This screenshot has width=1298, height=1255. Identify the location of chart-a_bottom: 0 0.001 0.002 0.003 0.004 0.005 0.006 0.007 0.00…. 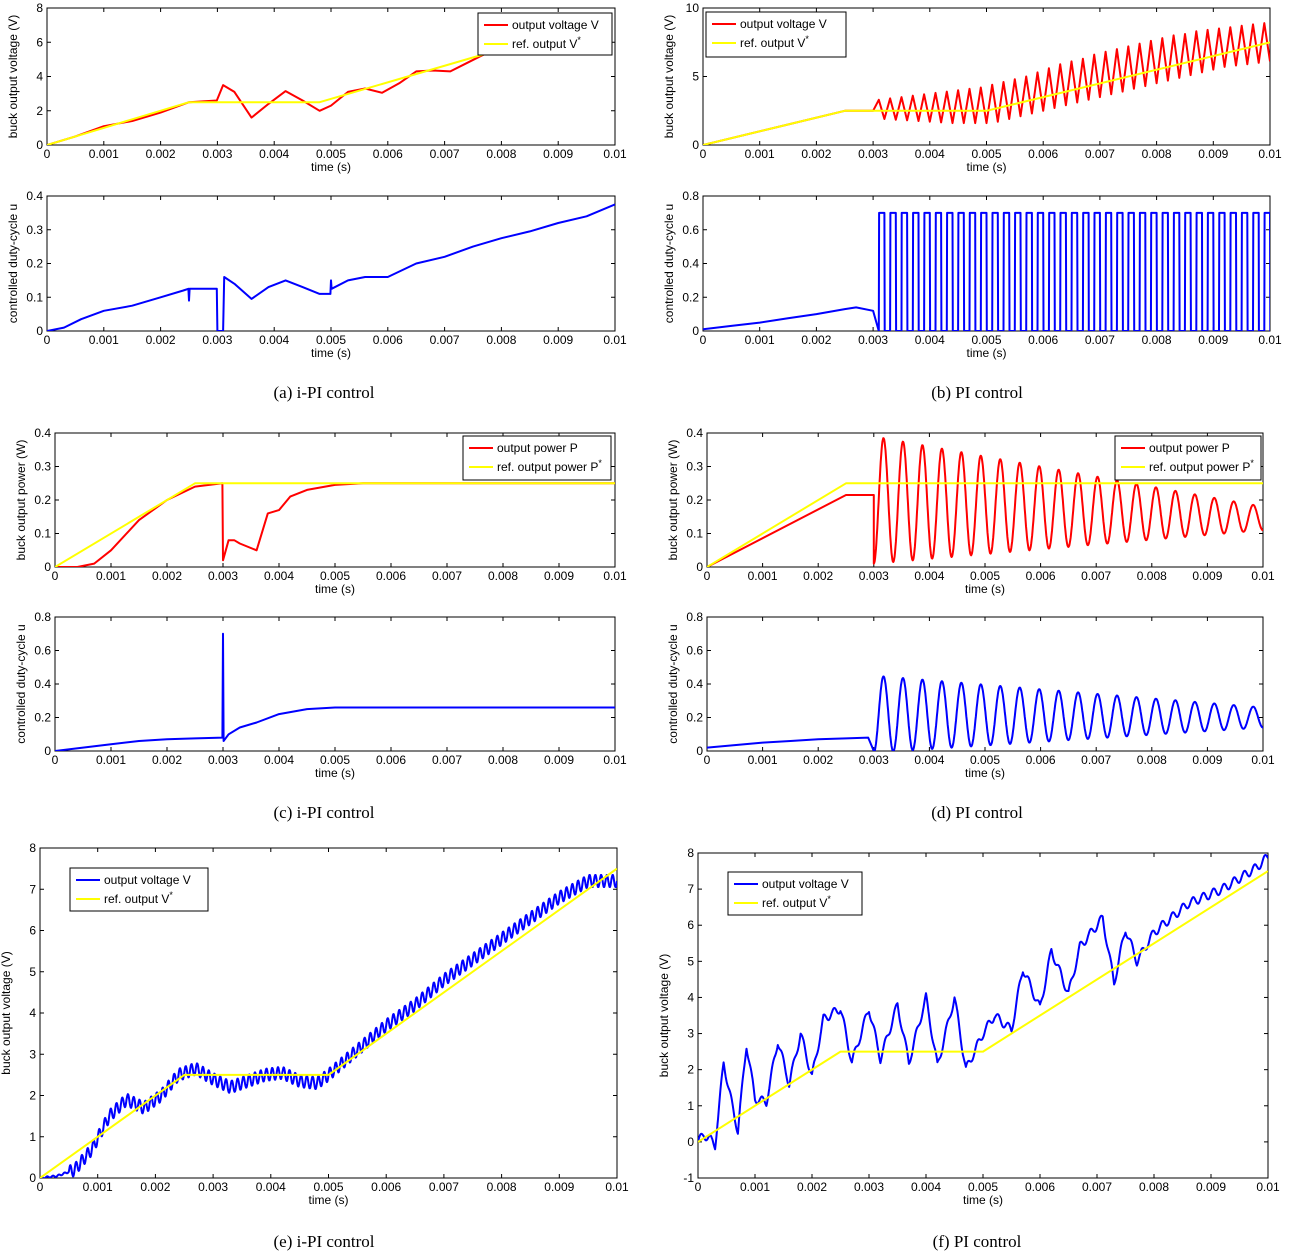
(316, 274).